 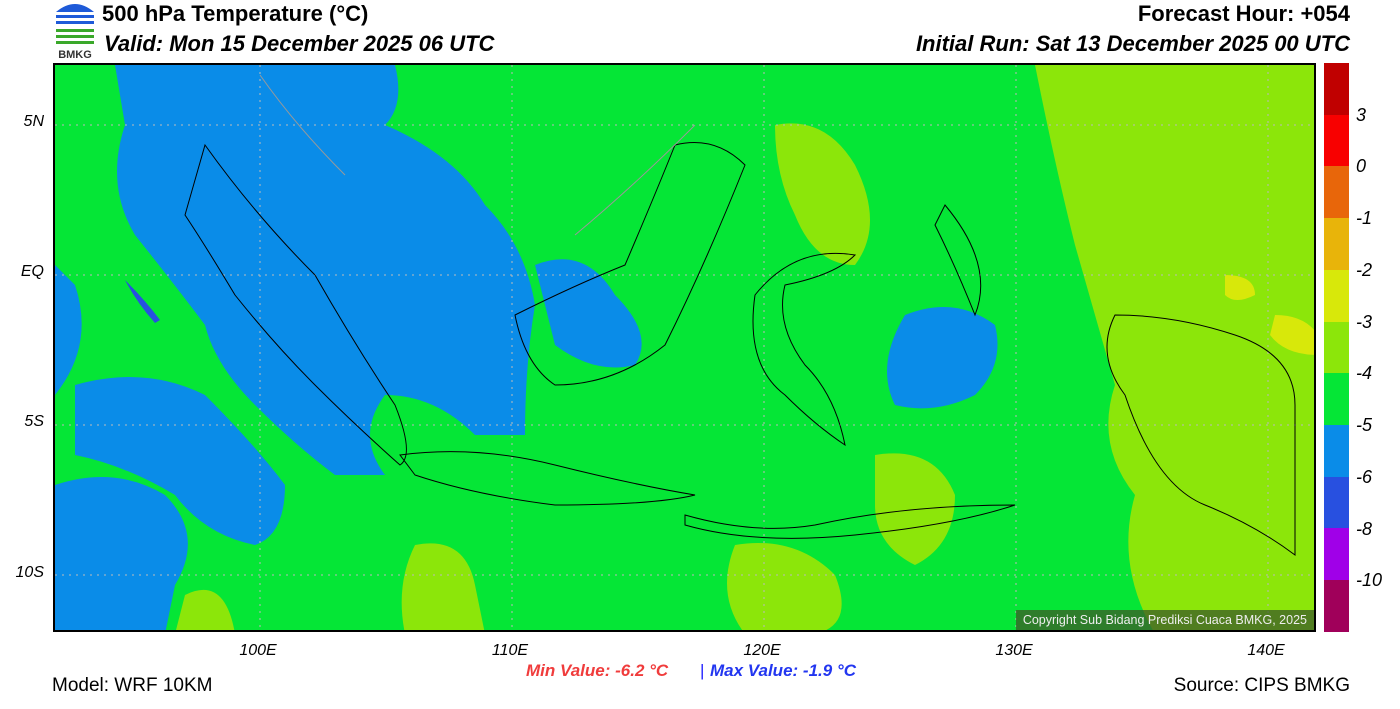 What do you see at coordinates (299, 43) in the screenshot?
I see `valid-time: Valid: Mon 15 December 2025 06 UTC` at bounding box center [299, 43].